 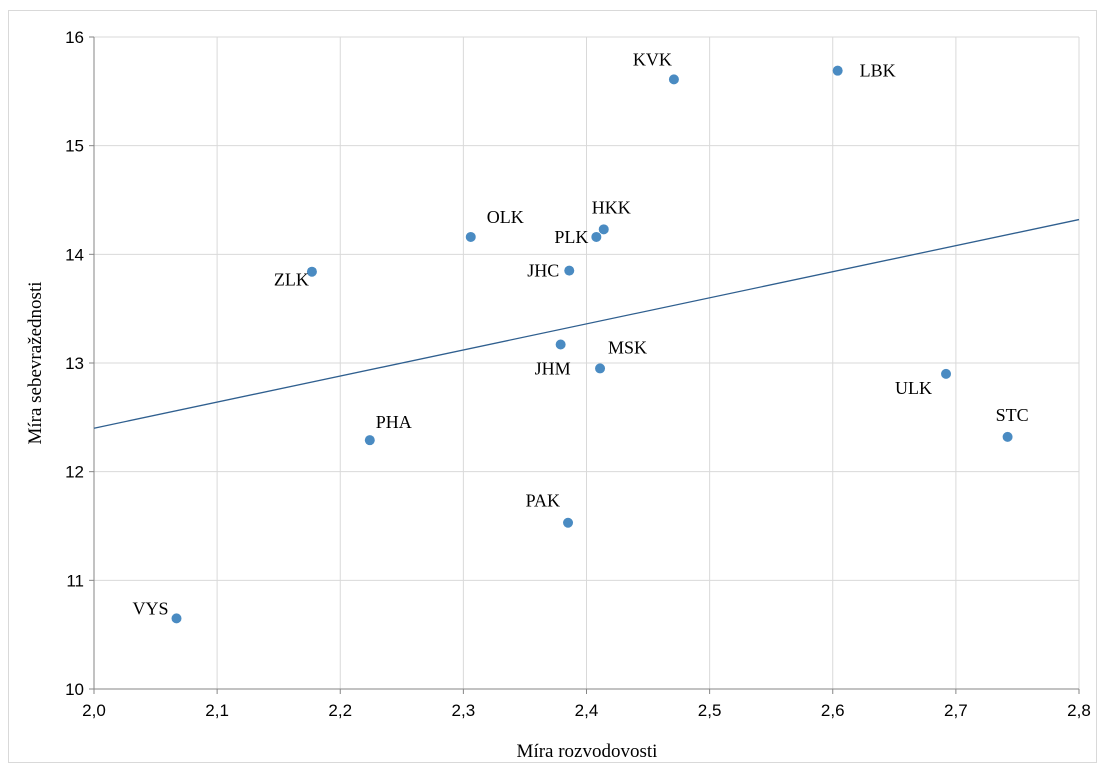 What do you see at coordinates (74, 363) in the screenshot?
I see `y-tick-label: 13` at bounding box center [74, 363].